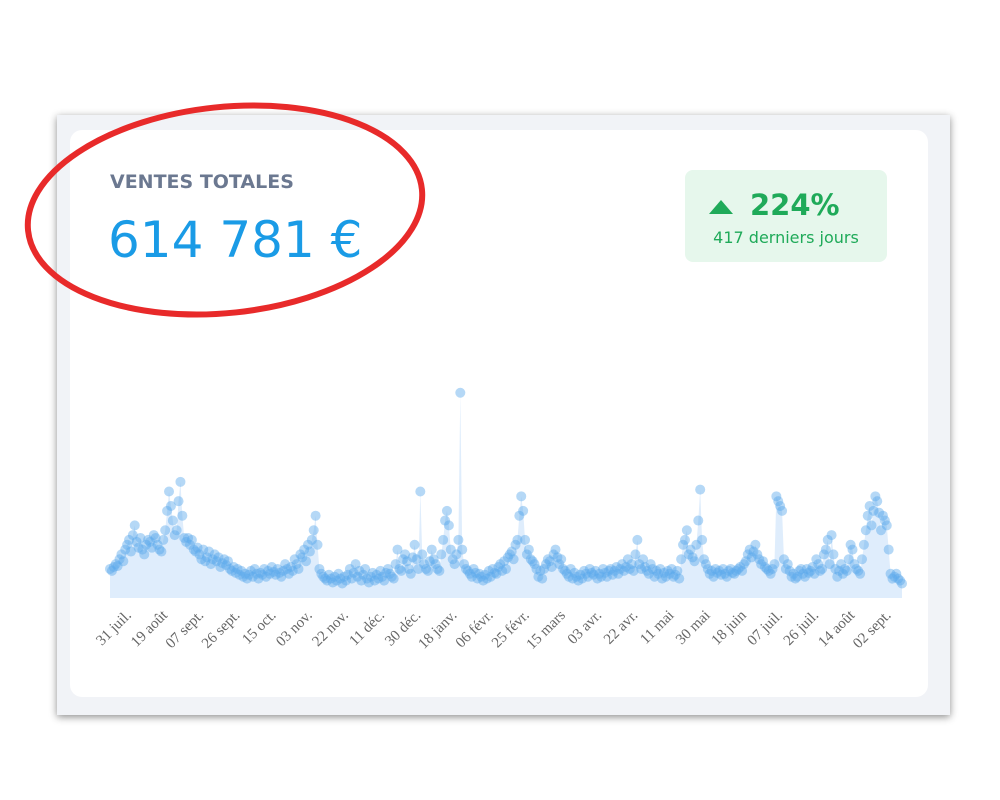 This screenshot has width=1000, height=800. Describe the element at coordinates (235, 240) in the screenshot. I see `total-value: 614 781 €` at that location.